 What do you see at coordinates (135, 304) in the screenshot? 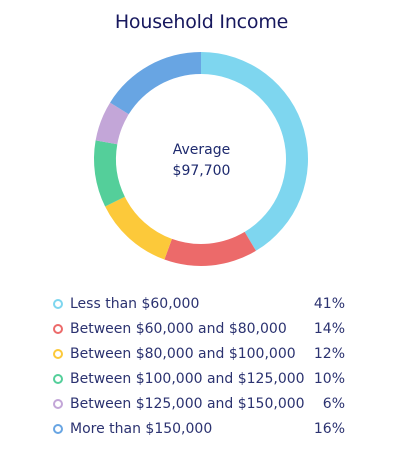
I see `legend-label: Less than $60,000` at bounding box center [135, 304].